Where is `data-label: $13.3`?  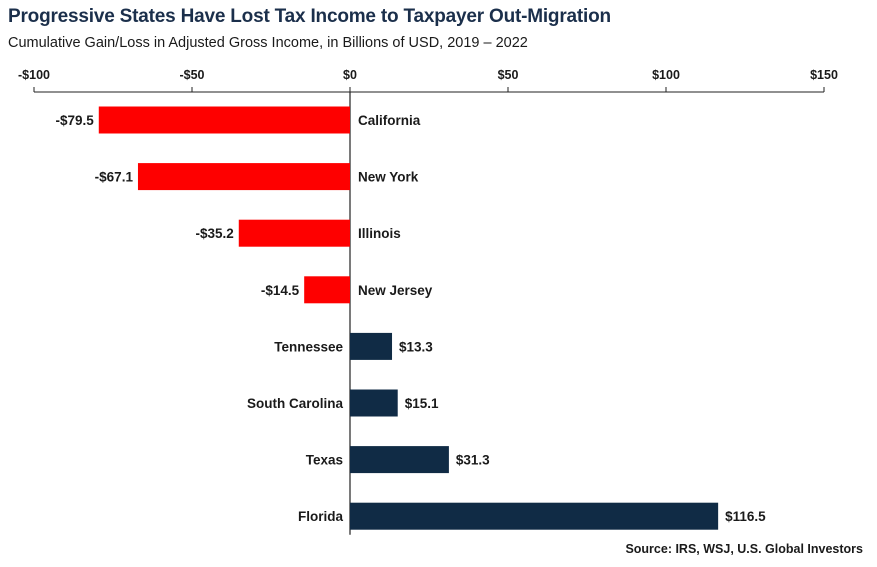
data-label: $13.3 is located at coordinates (416, 346).